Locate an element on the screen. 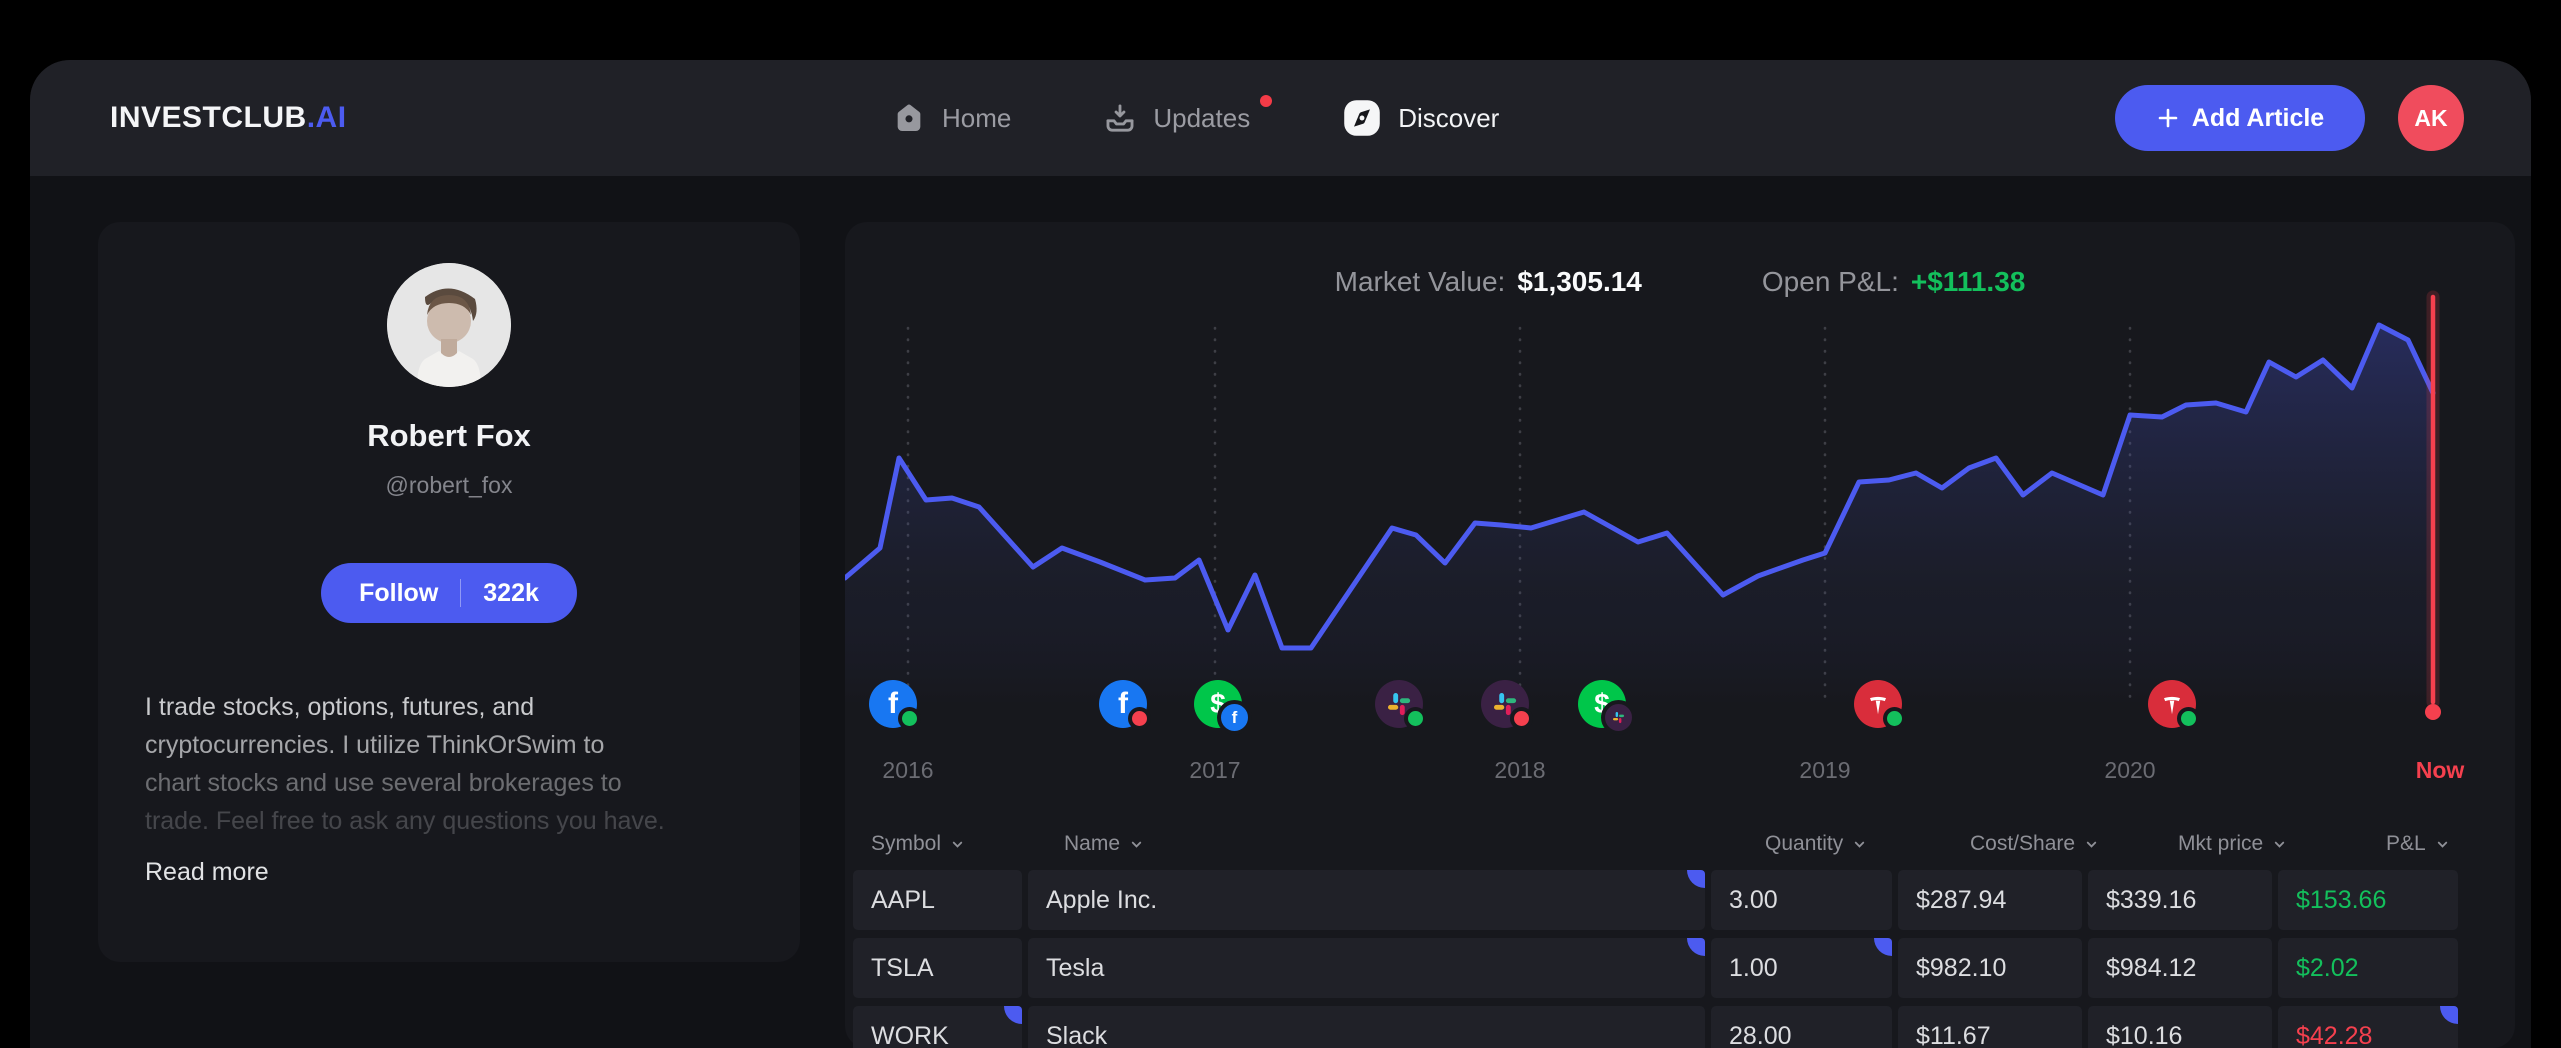  nav-item-home: Home is located at coordinates (951, 118).